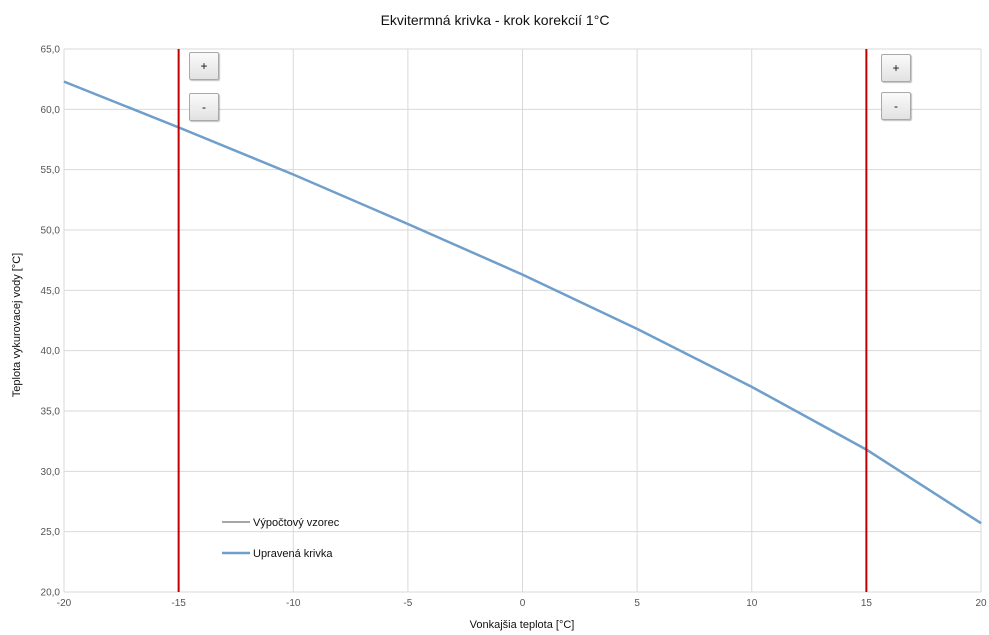 This screenshot has height=635, width=989. What do you see at coordinates (51, 322) in the screenshot?
I see `y-tick-labels: 20,0 25,0 30,0 35,0 40,0 45,0 50,0 55,0 60,0 65,0` at bounding box center [51, 322].